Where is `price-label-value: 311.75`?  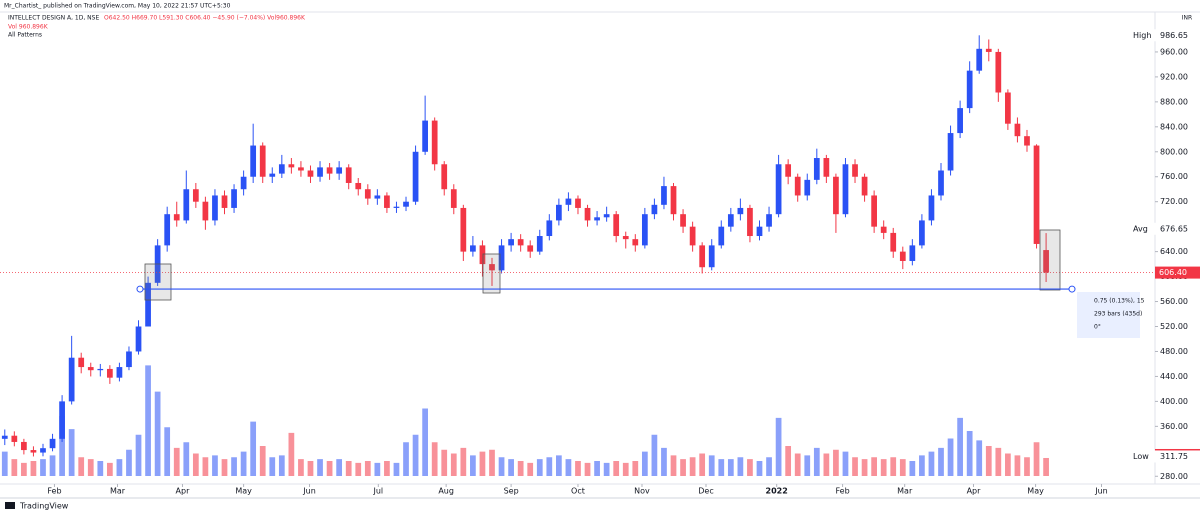
price-label-value: 311.75 is located at coordinates (1174, 456).